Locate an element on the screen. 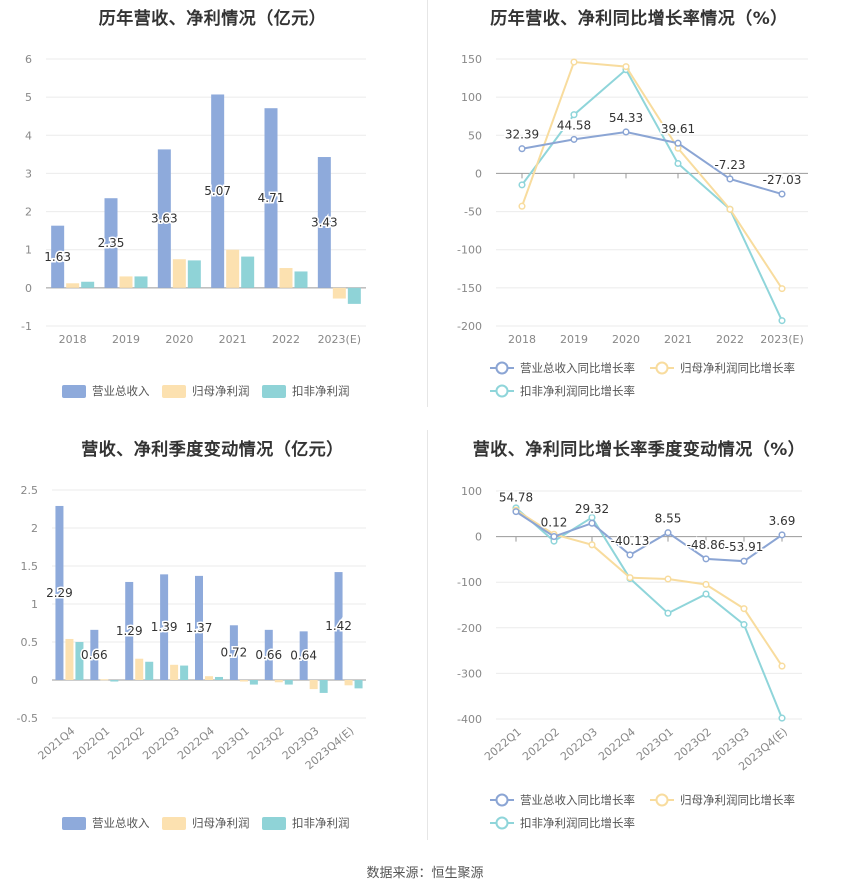 Image resolution: width=850 pixels, height=891 pixels. y-tick-label: 0.5 is located at coordinates (30, 642).